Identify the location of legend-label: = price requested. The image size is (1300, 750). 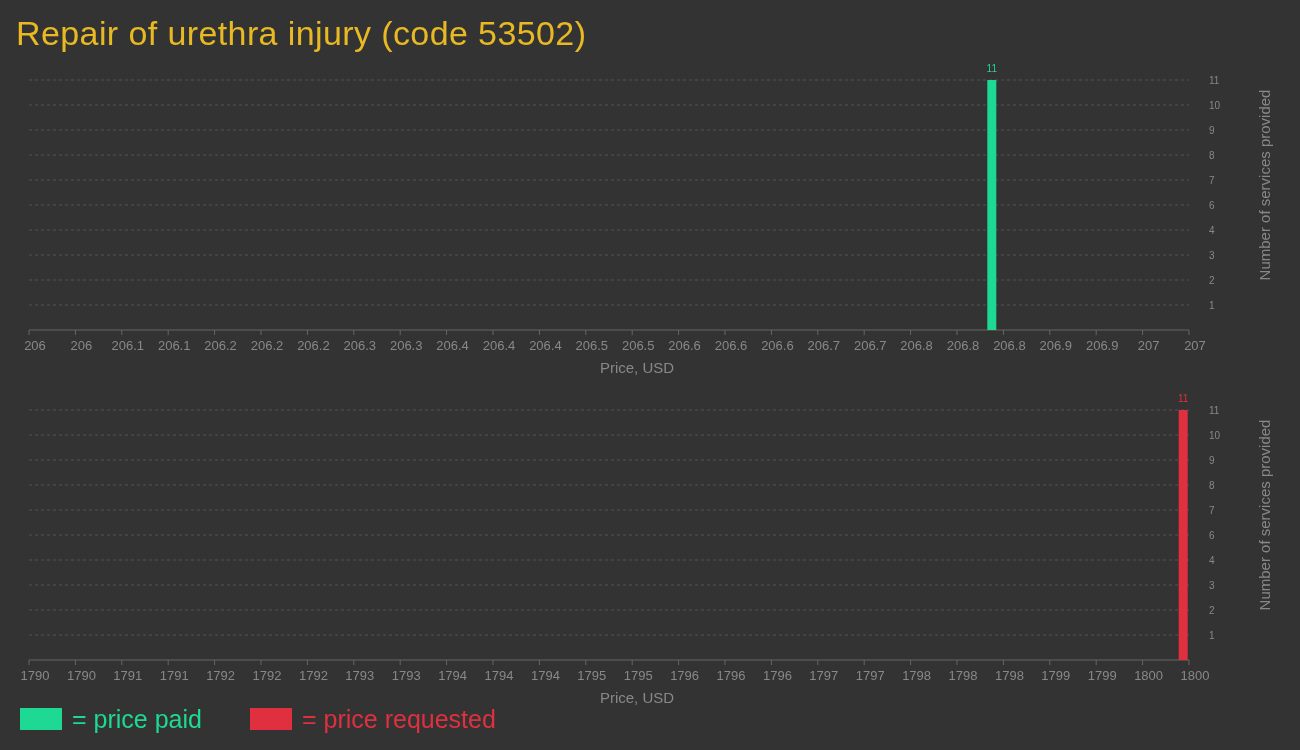
(399, 719).